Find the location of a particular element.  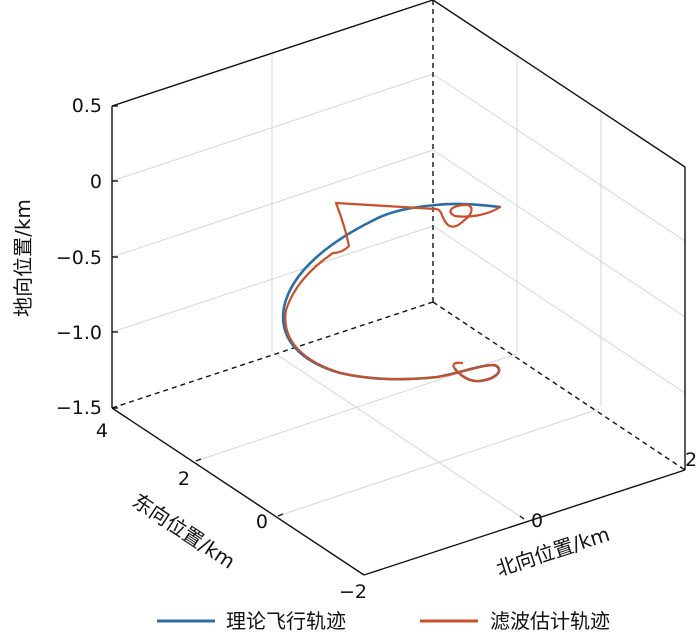

z-tick-labels: 0.5 0 −0.5 −1.0 −1.5 is located at coordinates (79, 257).